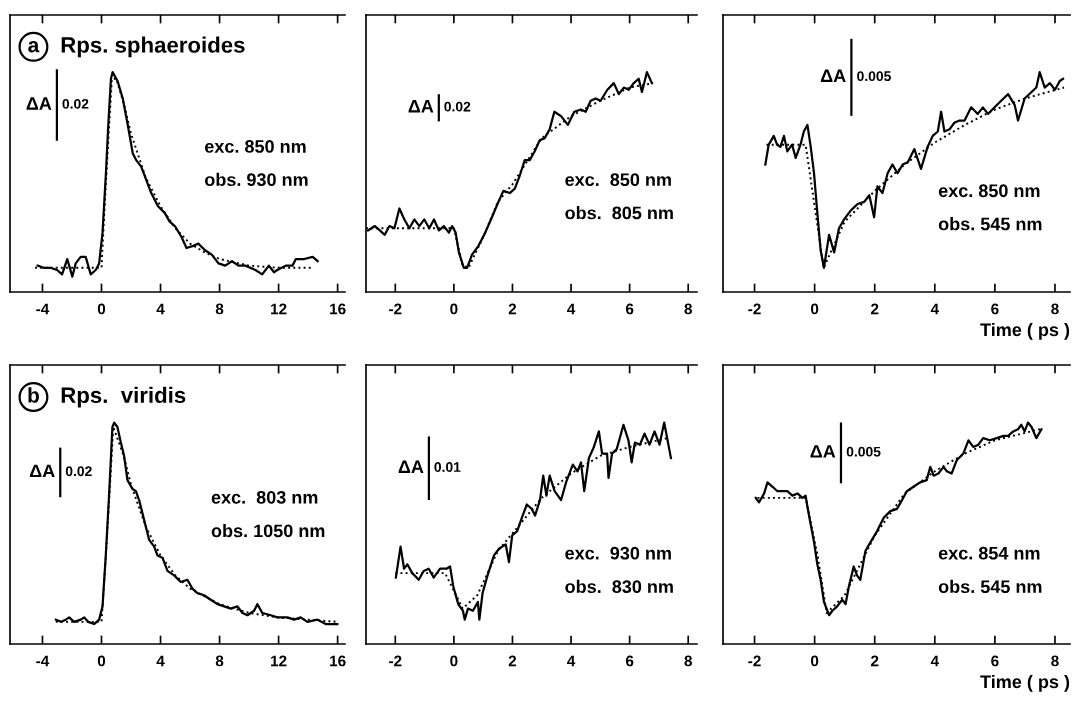 The image size is (1077, 708). Describe the element at coordinates (264, 497) in the screenshot. I see `annotation: exc. 803 nm` at that location.